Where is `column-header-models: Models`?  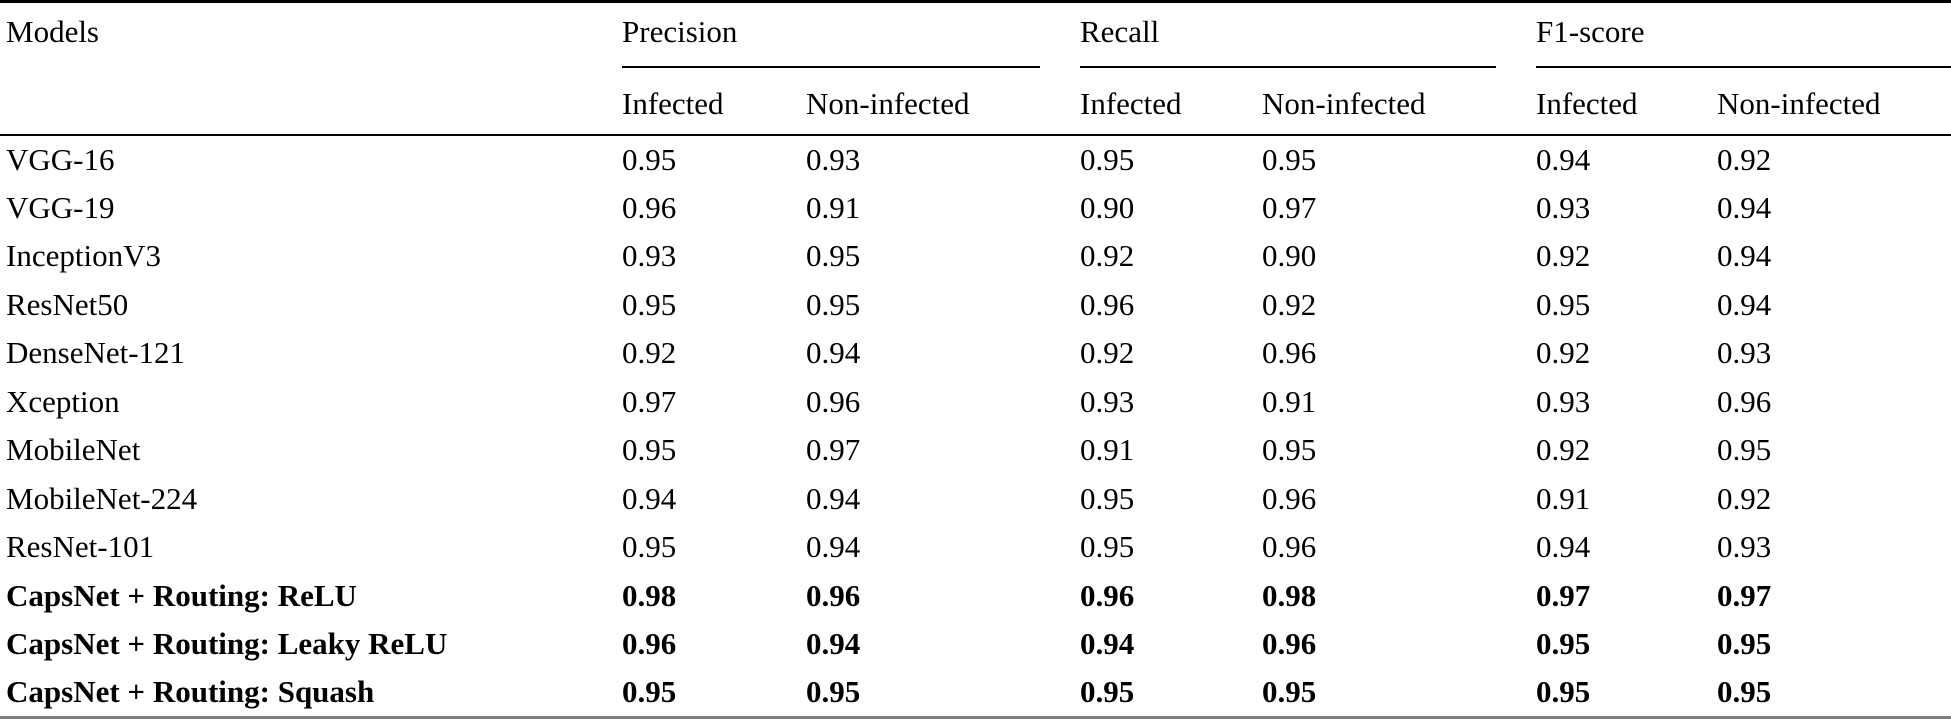 column-header-models: Models is located at coordinates (311, 68).